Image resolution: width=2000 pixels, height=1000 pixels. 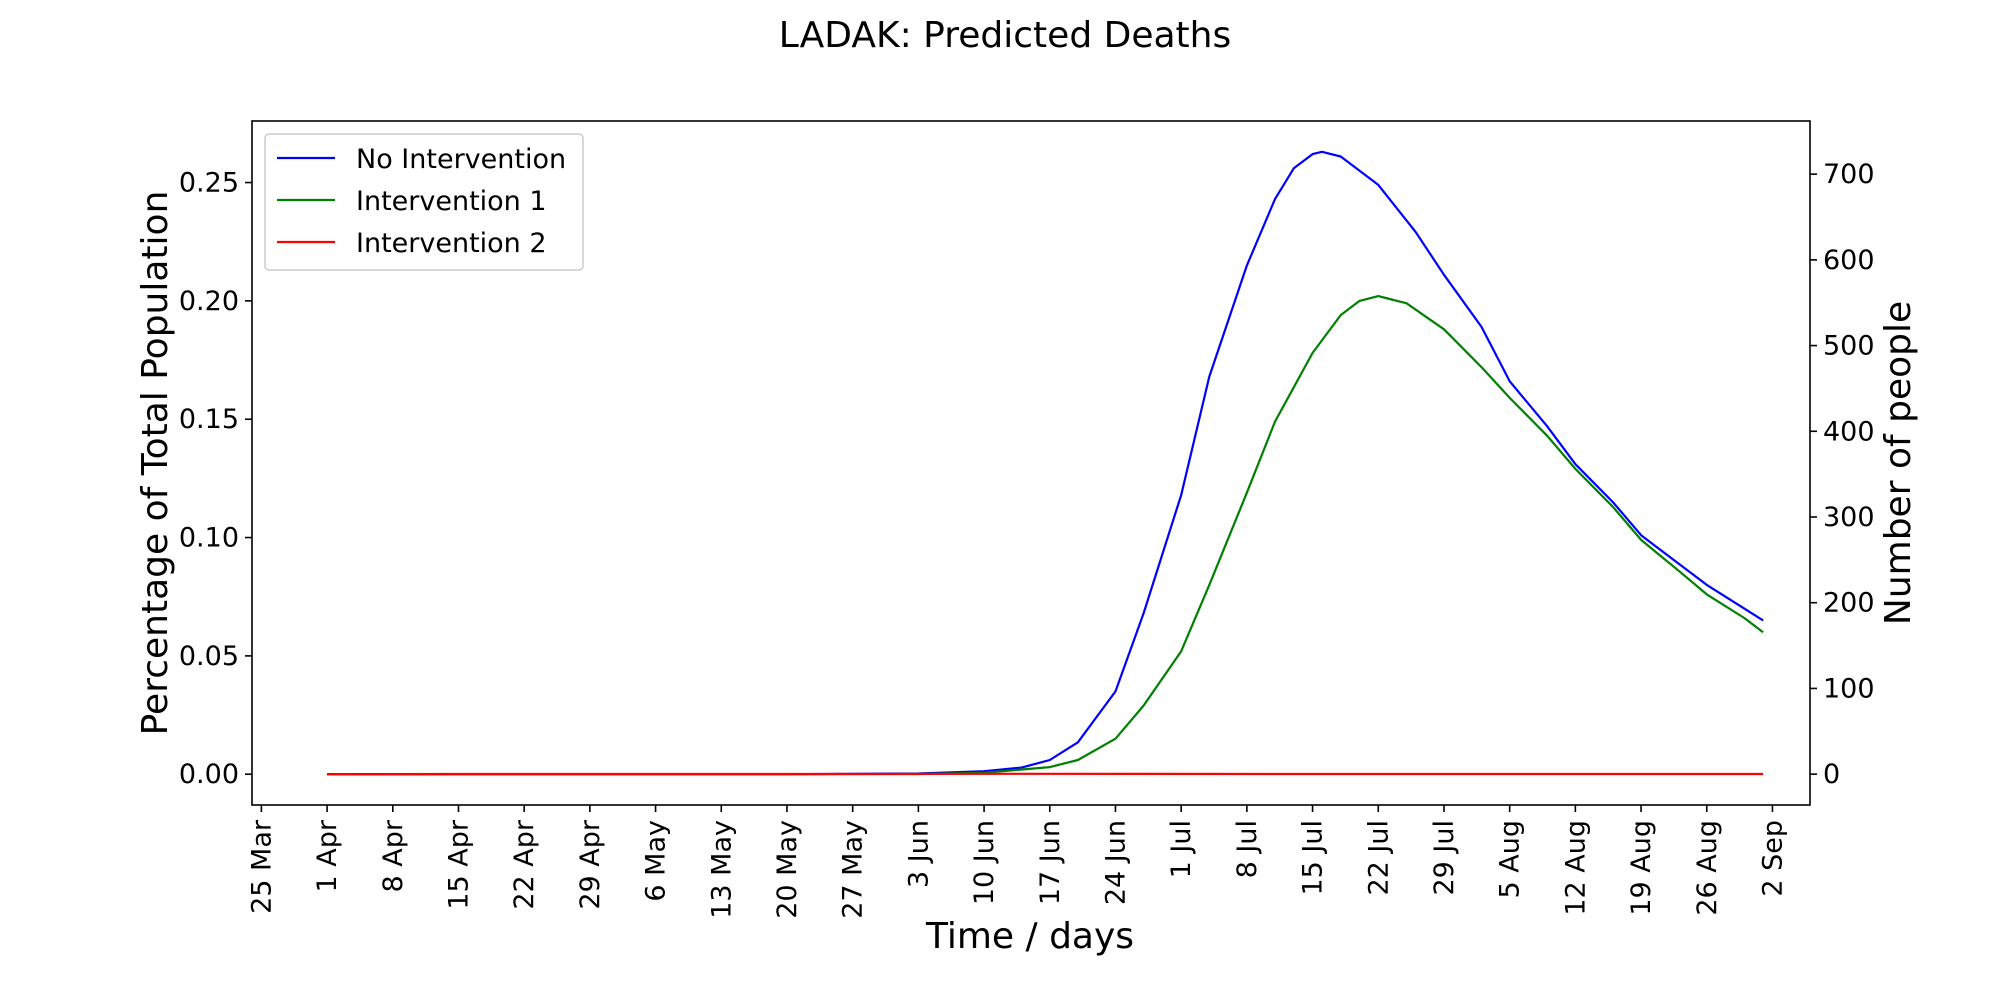 I want to click on y-left-tick-label: 0.10, so click(x=209, y=538).